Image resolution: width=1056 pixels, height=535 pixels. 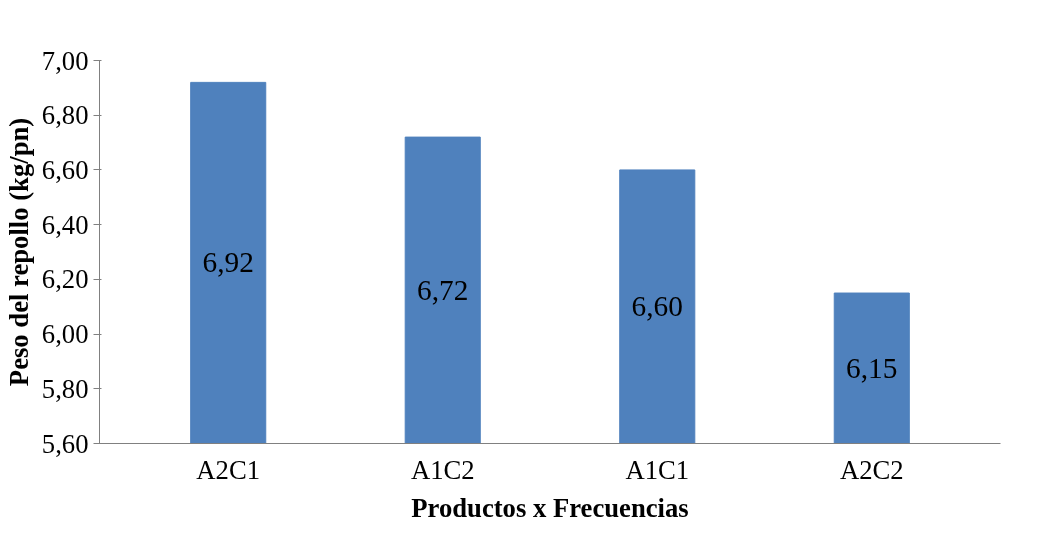 I want to click on data-label: 6,15, so click(x=872, y=367).